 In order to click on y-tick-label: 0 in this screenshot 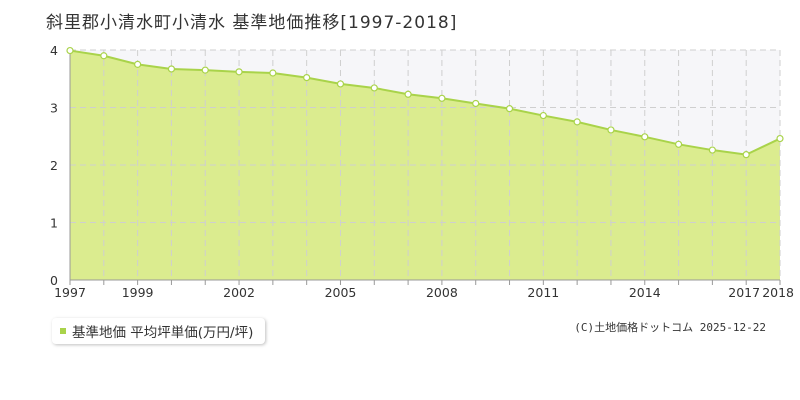, I will do `click(54, 280)`.